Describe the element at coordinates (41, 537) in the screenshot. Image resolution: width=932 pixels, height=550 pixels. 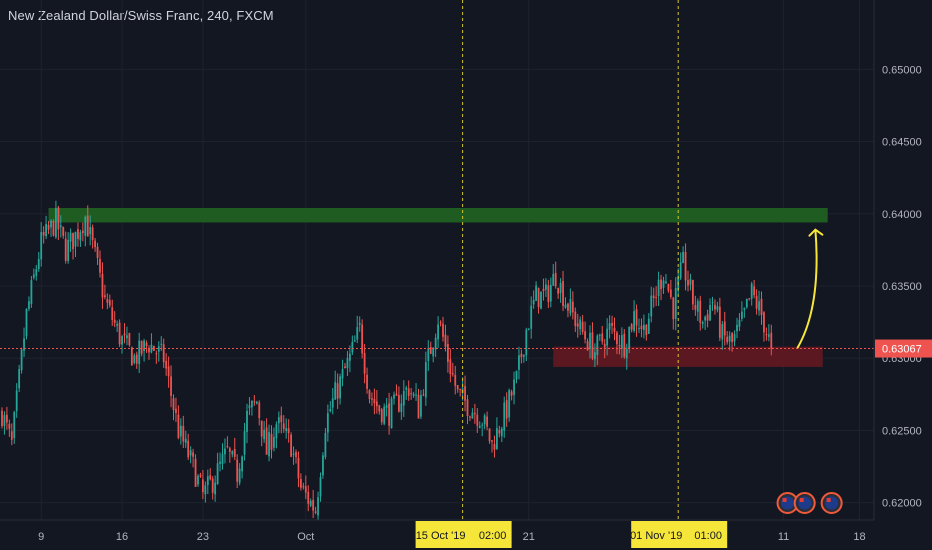
I see `x-tick-label: 9` at that location.